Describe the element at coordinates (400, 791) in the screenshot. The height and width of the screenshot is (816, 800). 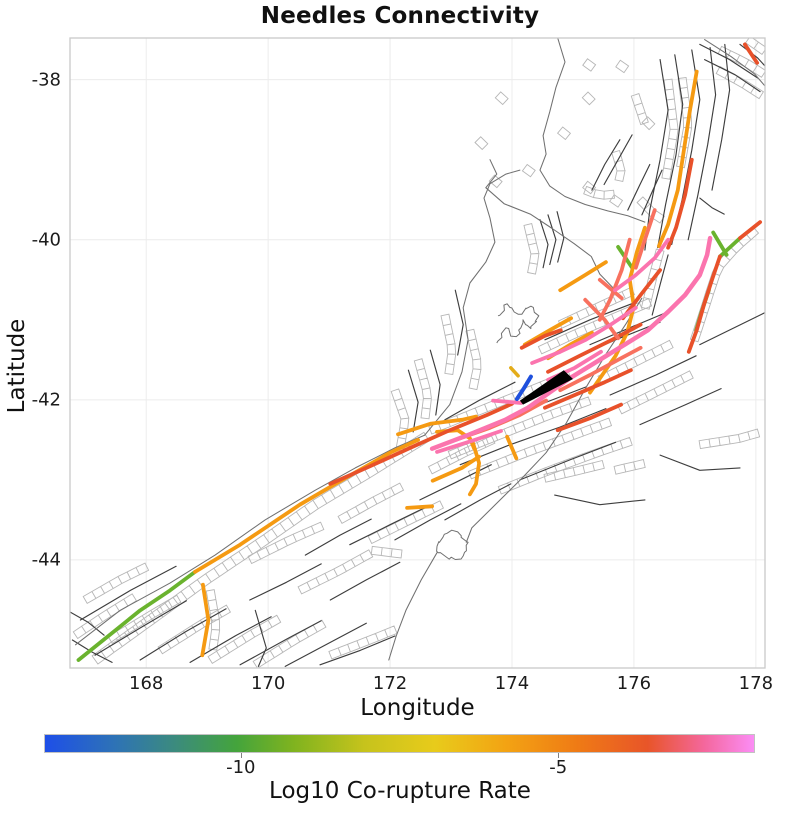
I see `colorbar-title: Log10 Co-rupture Rate` at that location.